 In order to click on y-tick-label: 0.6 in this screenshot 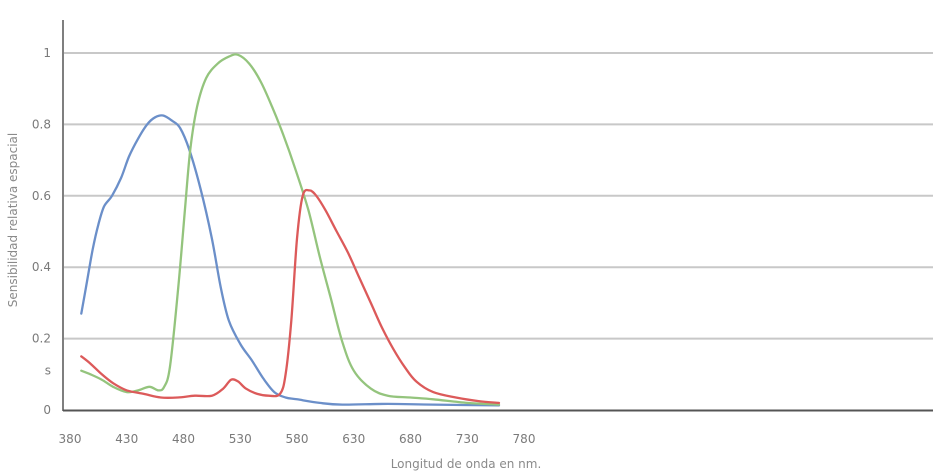, I will do `click(41, 196)`.